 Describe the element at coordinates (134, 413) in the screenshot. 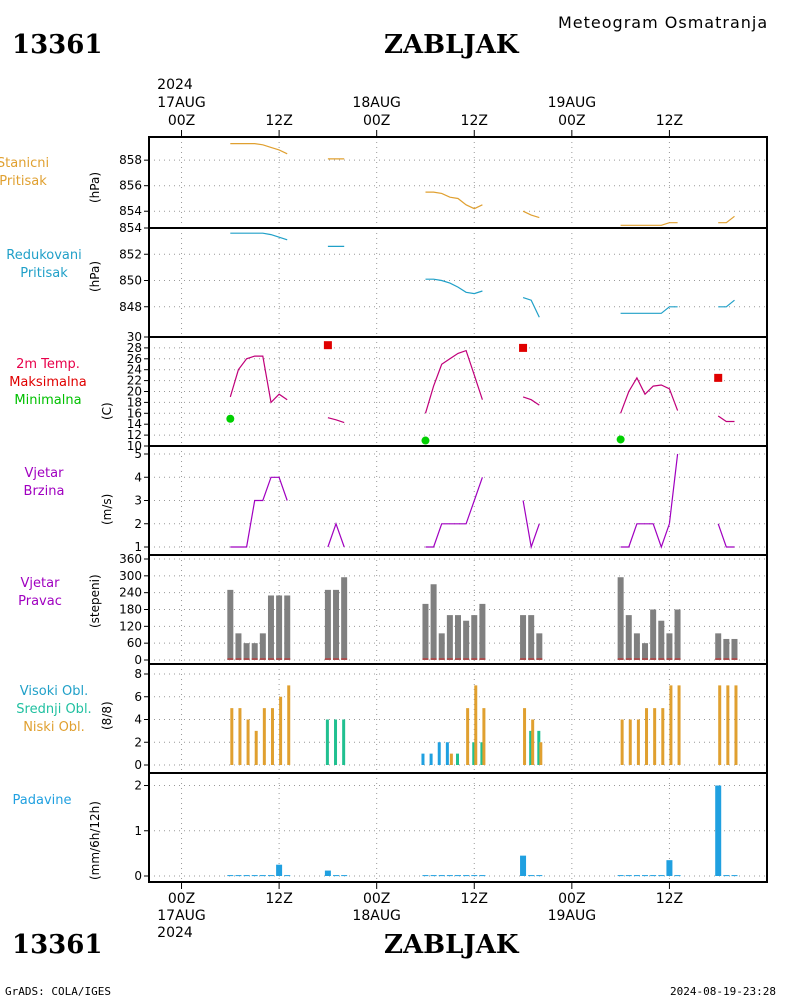

I see `panel3-ytick-label-3: 16` at that location.